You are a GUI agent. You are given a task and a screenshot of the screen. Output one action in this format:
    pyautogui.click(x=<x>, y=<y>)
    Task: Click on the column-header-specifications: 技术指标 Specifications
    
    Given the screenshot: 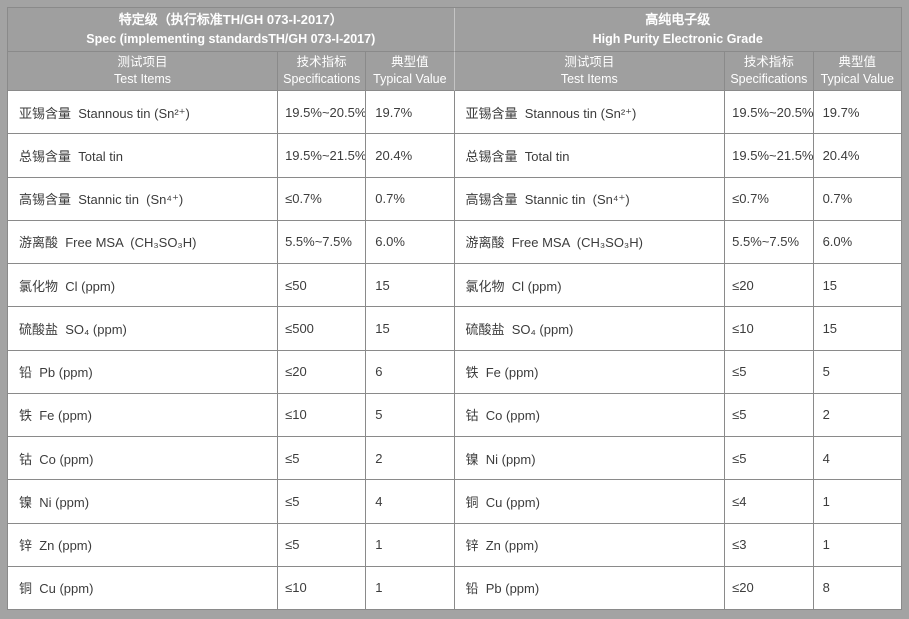 What is the action you would take?
    pyautogui.click(x=321, y=71)
    